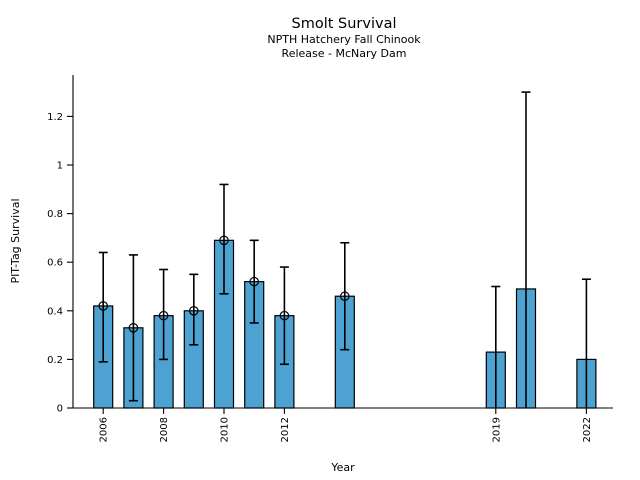 The height and width of the screenshot is (480, 640). What do you see at coordinates (55, 311) in the screenshot?
I see `y-tick-label: 0.4` at bounding box center [55, 311].